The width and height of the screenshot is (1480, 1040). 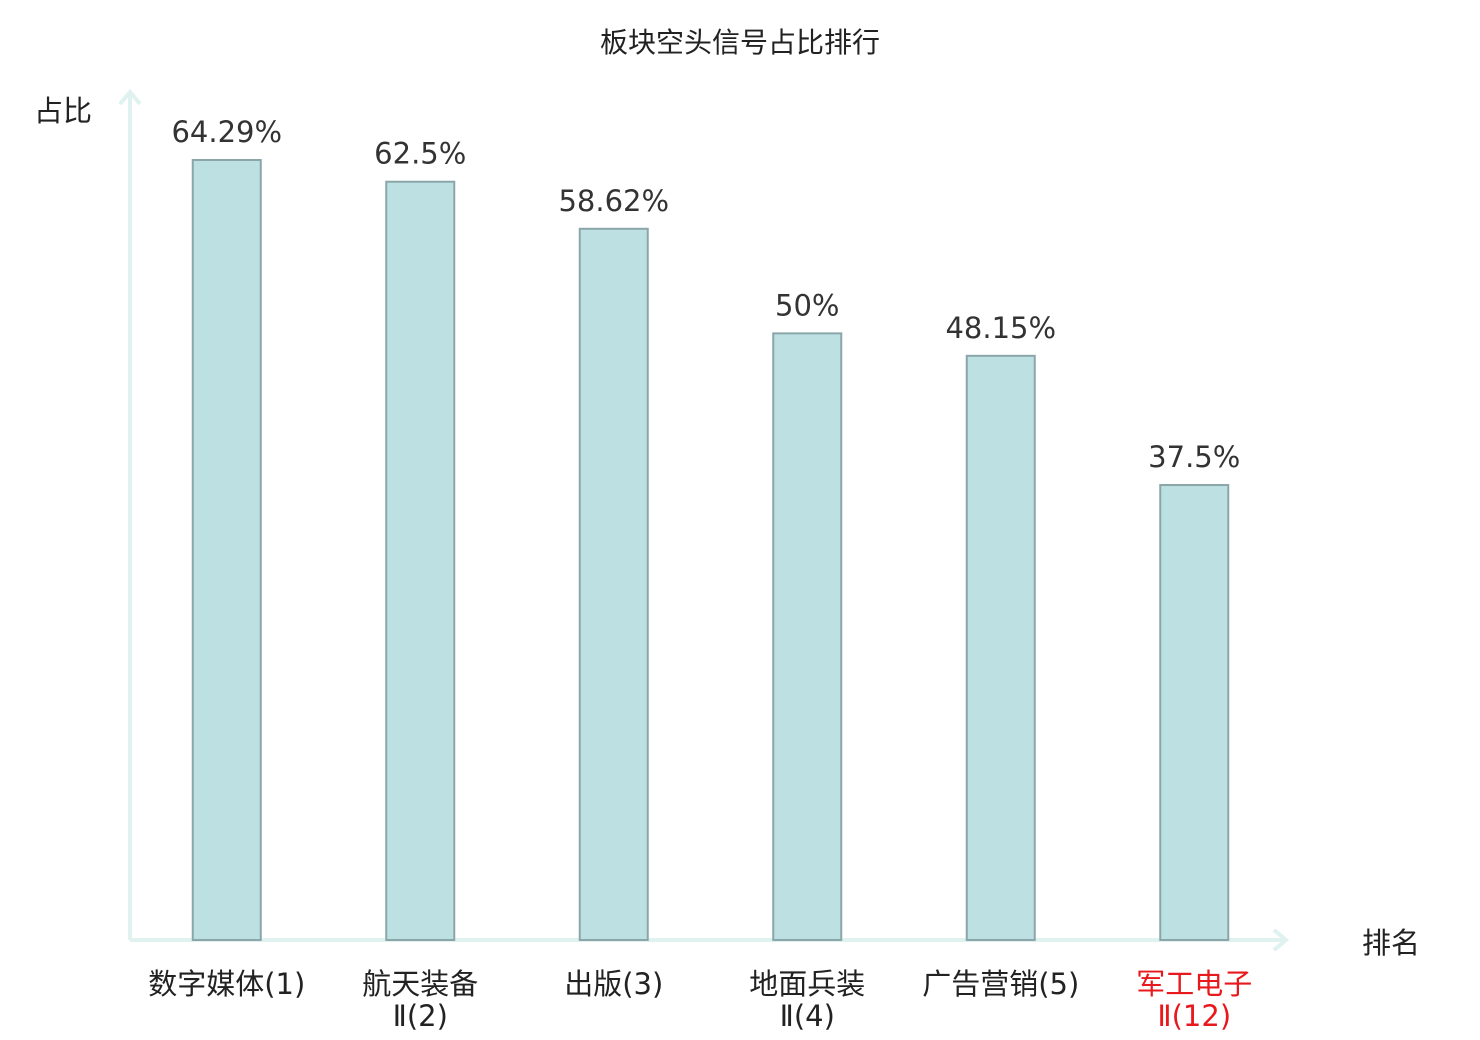 I want to click on category-label-3: 出版(3), so click(x=613, y=984).